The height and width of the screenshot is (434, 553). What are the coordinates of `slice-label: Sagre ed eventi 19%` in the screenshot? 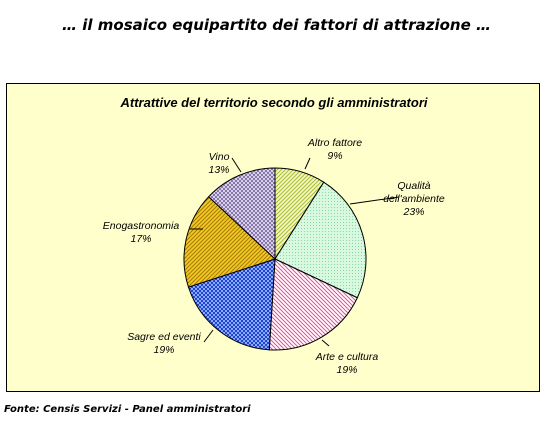 It's located at (164, 343).